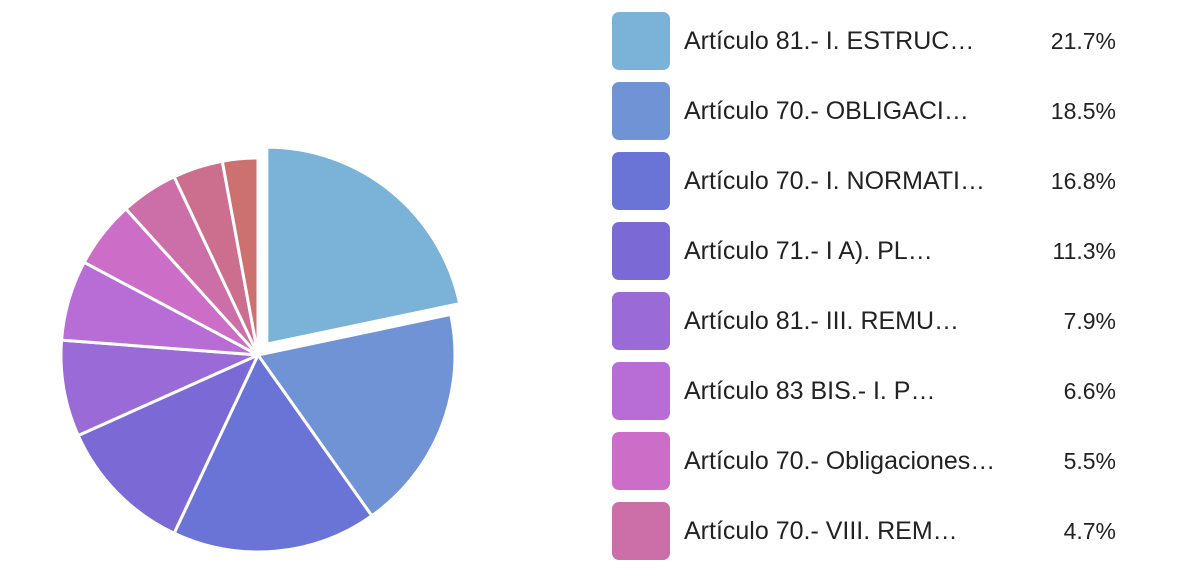  I want to click on legend-item: Artículo 70.- VIII. REM… 4.7%, so click(892, 531).